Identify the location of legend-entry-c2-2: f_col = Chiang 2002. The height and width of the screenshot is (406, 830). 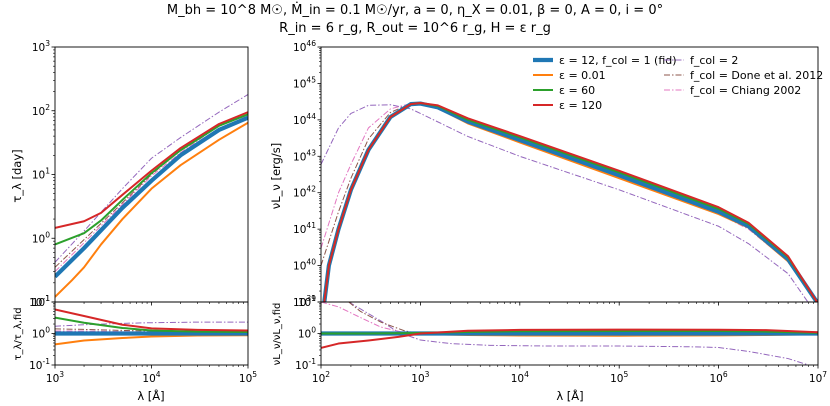
(732, 90).